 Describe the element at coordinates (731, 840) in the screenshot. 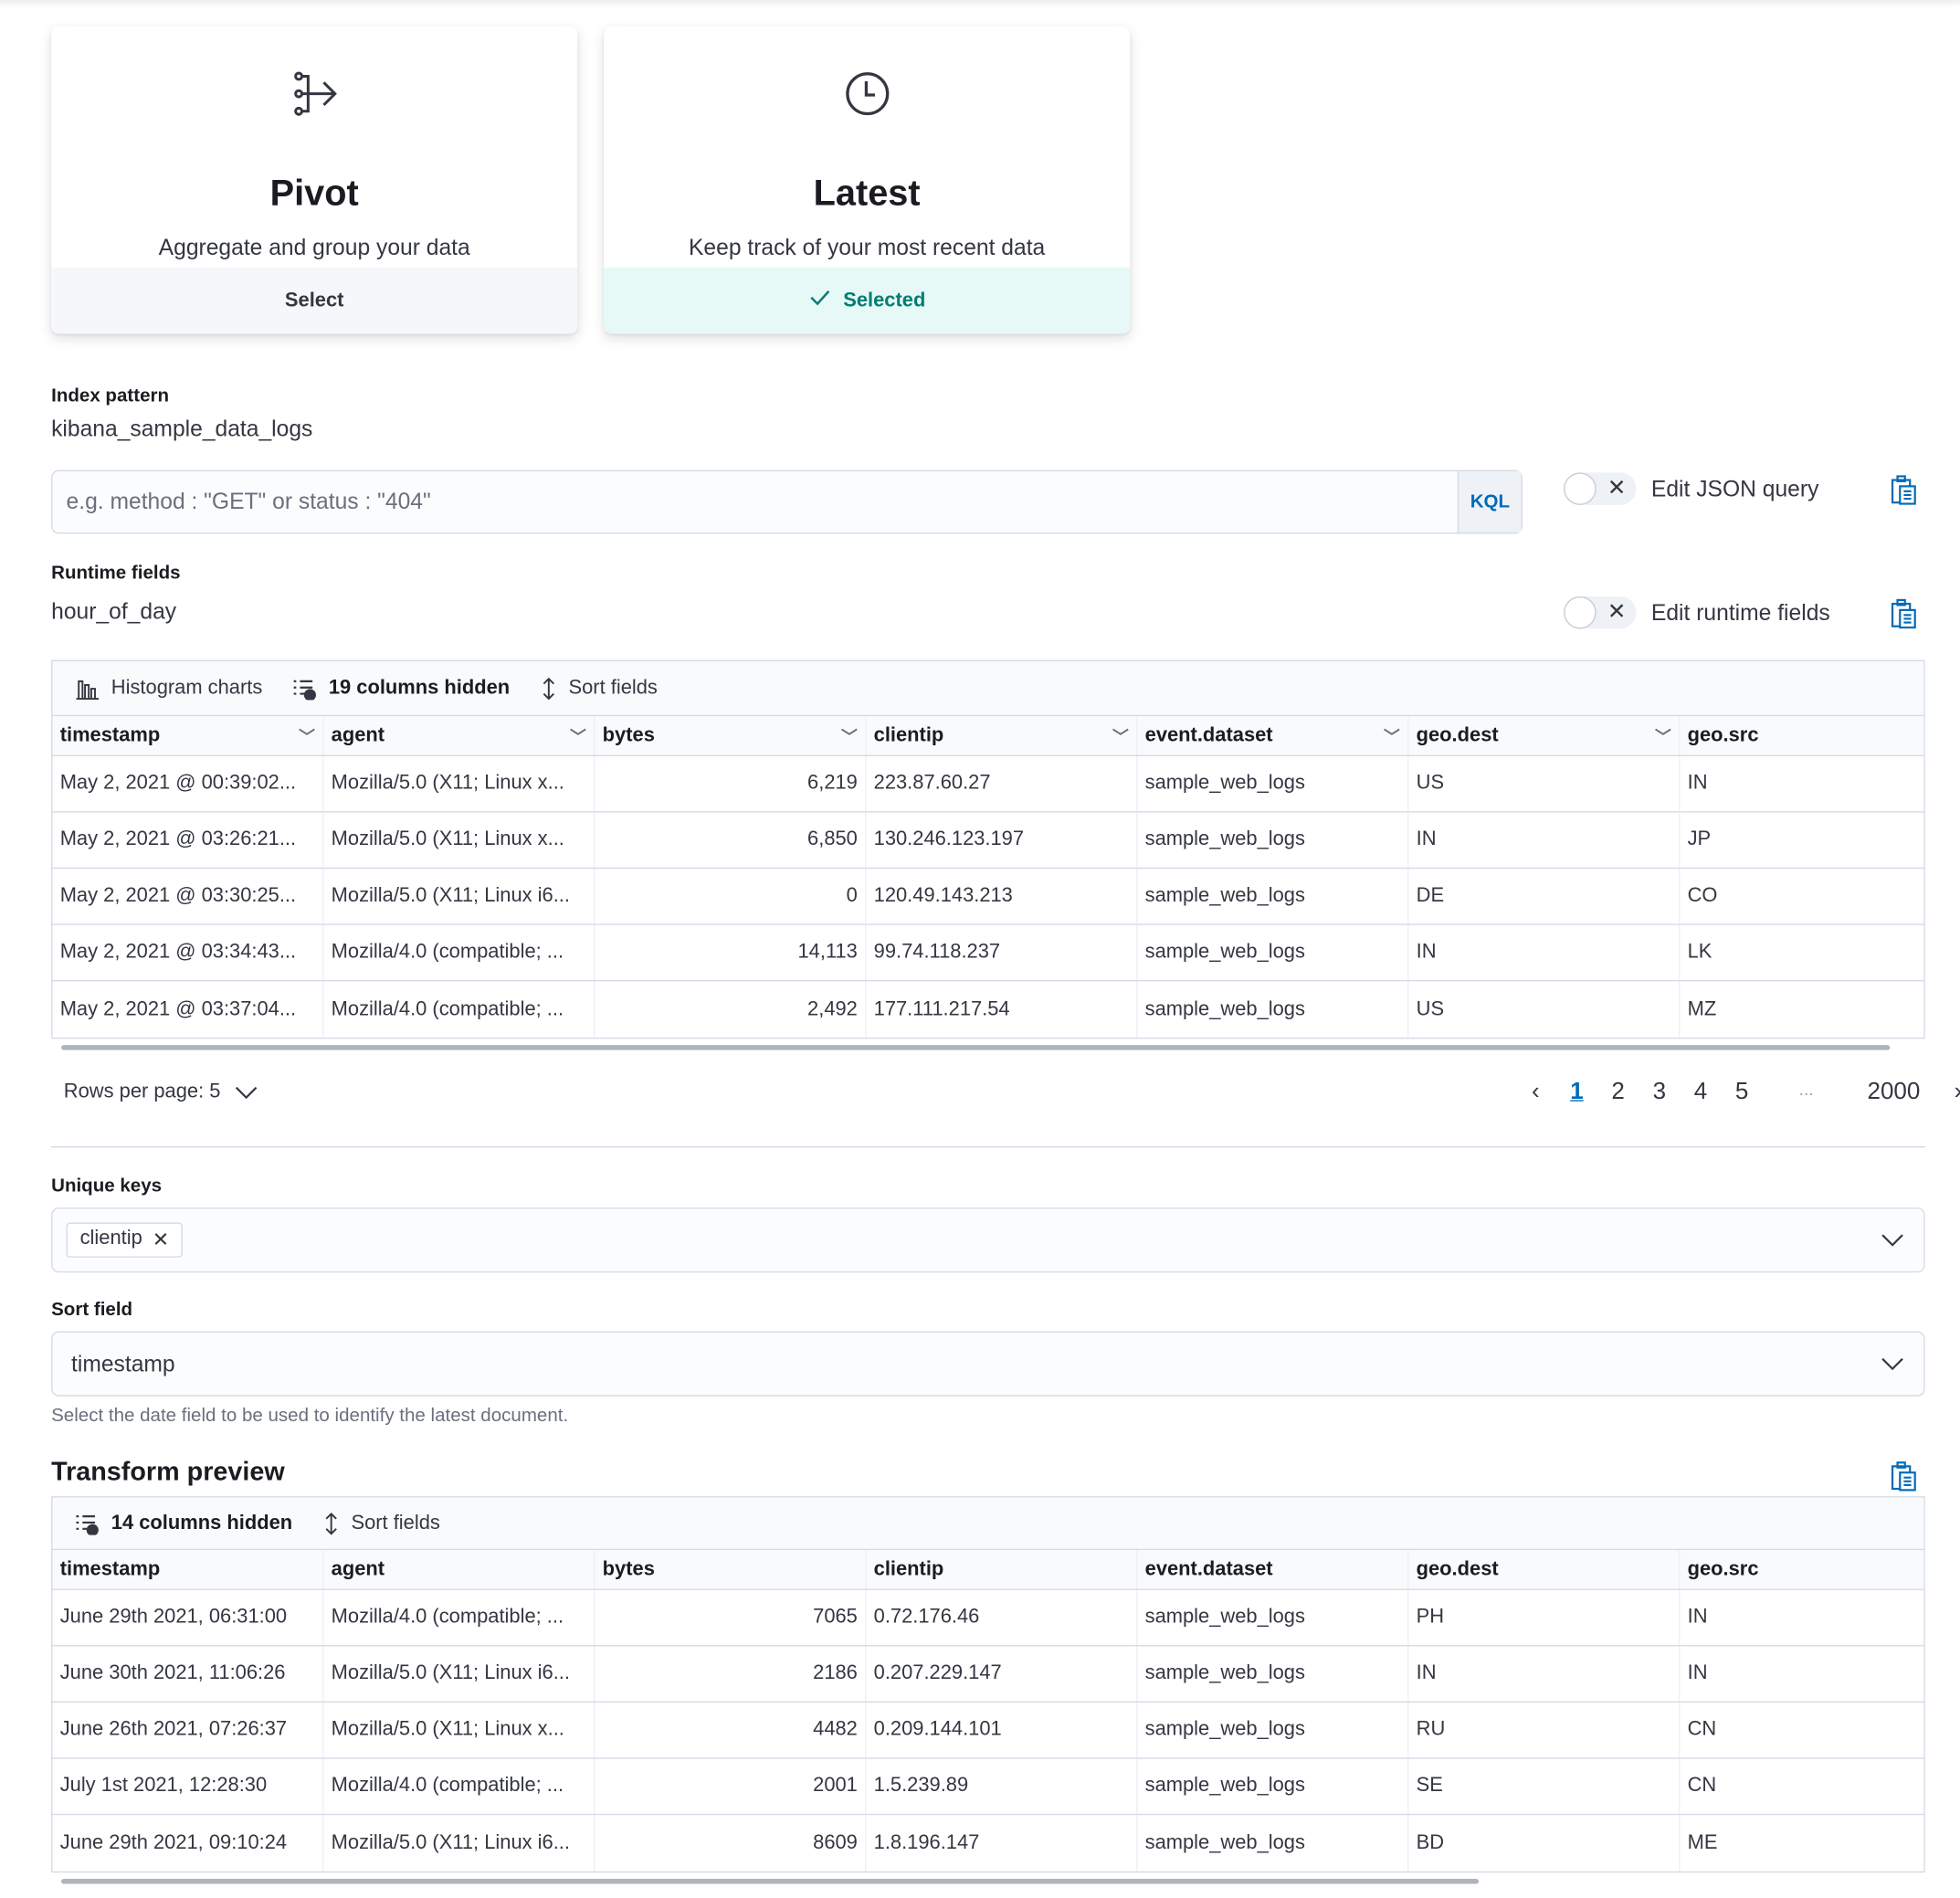

I see `table-cell: 6,850` at that location.